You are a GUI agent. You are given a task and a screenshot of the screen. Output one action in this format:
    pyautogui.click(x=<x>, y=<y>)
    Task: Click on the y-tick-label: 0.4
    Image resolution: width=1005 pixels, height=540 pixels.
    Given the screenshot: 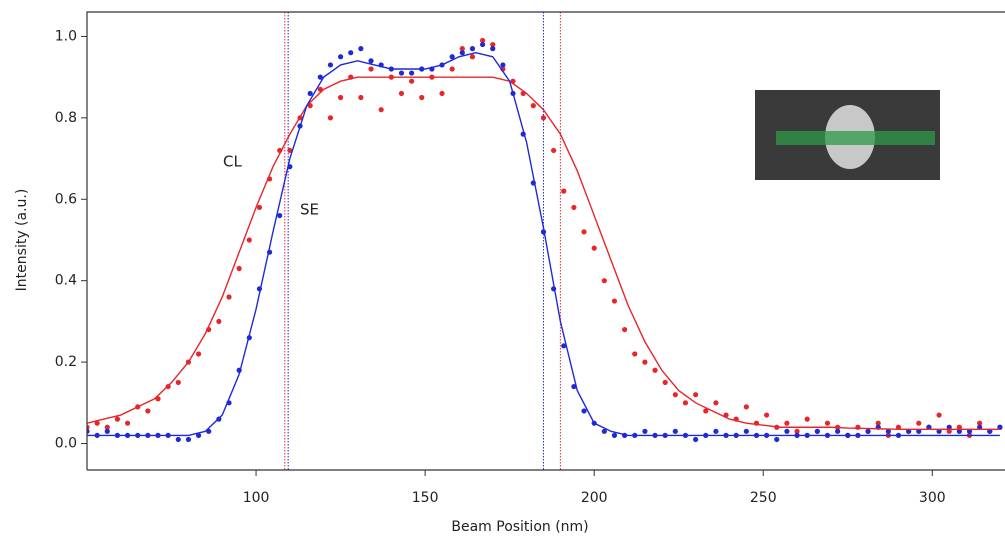 What is the action you would take?
    pyautogui.click(x=66, y=281)
    